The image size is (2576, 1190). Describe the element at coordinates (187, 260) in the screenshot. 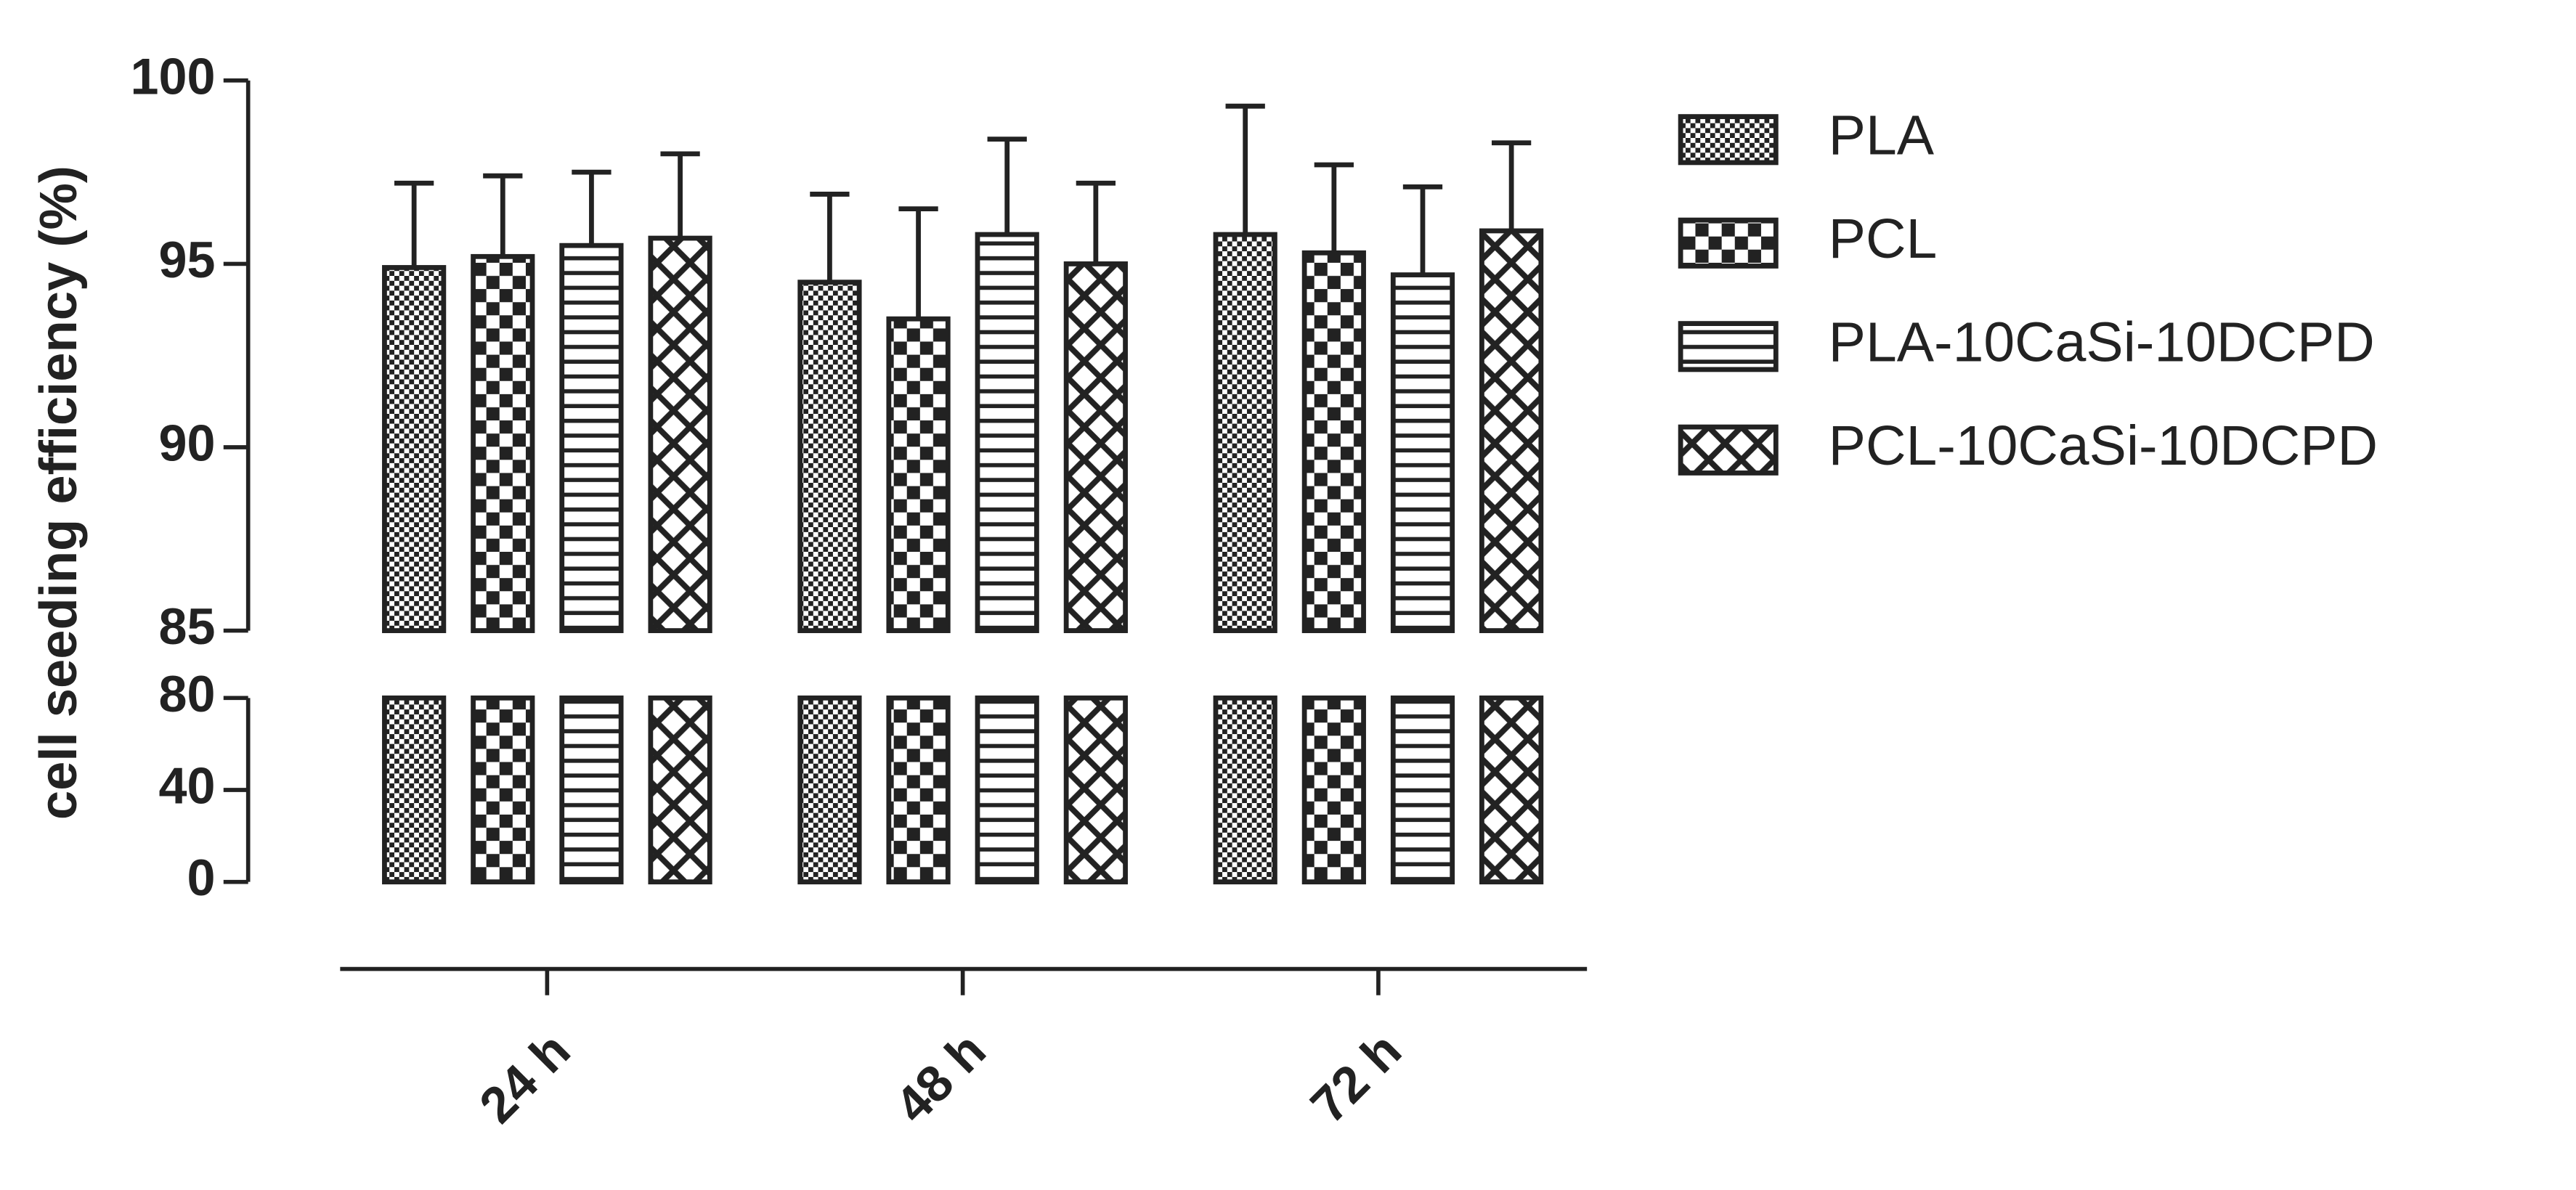

I see `y-tick-label: 95` at that location.